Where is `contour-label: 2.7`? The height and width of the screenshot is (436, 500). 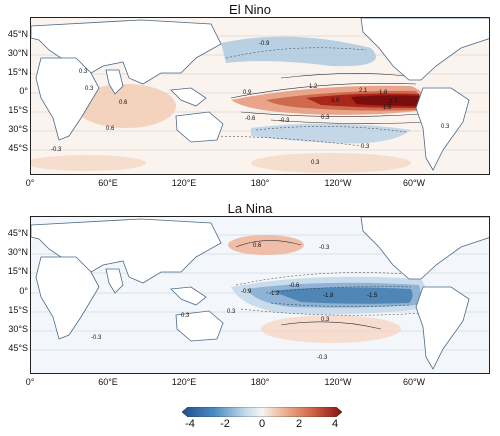
contour-label: 2.7 is located at coordinates (393, 102).